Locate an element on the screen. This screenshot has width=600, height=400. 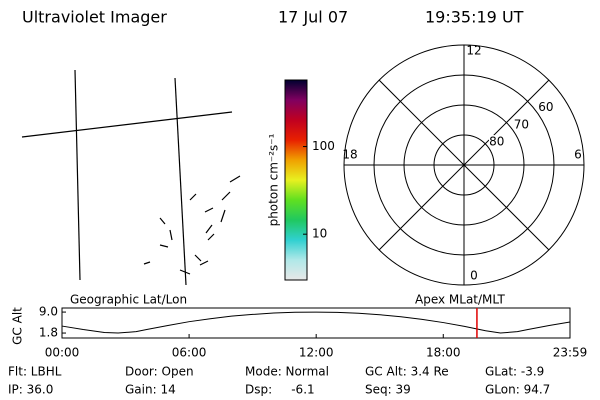
footer-field: Gain: 14 is located at coordinates (150, 390).